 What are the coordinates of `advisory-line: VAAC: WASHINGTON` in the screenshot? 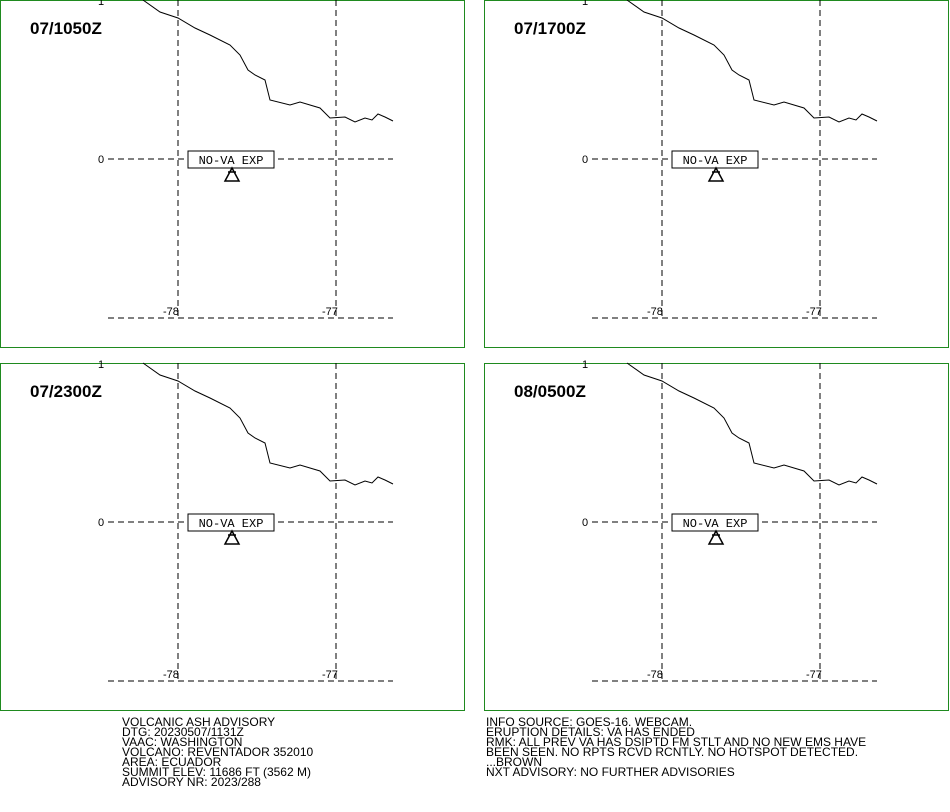 It's located at (182, 742).